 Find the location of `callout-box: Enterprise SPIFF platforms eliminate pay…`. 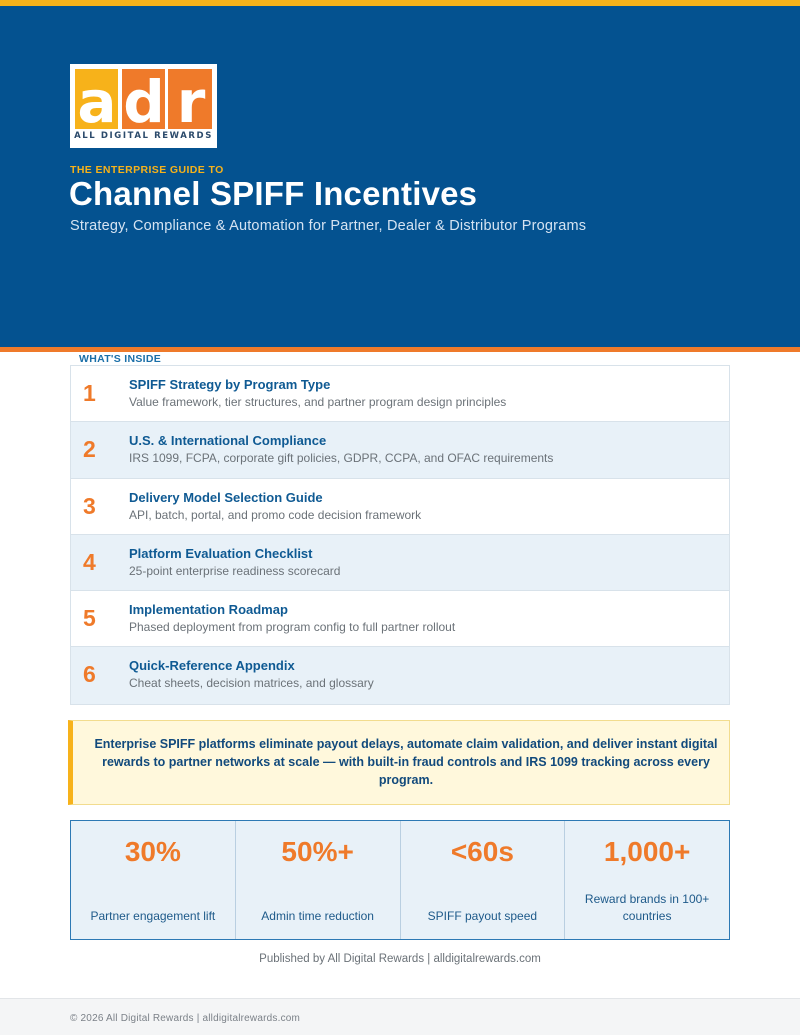

callout-box: Enterprise SPIFF platforms eliminate pay… is located at coordinates (399, 762).